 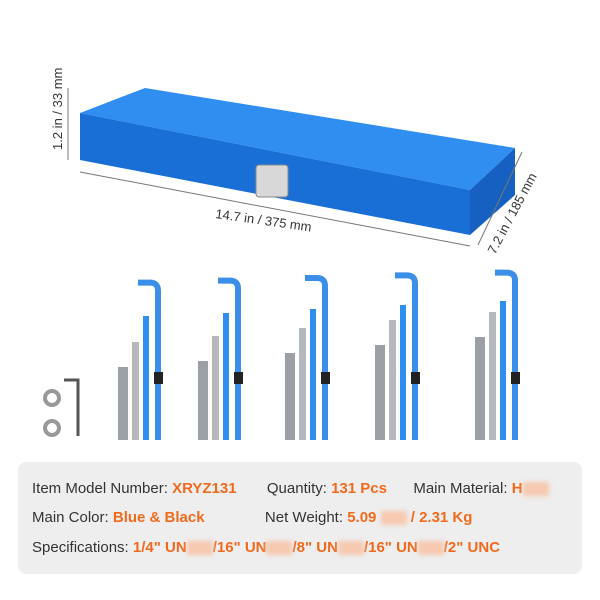 What do you see at coordinates (272, 181) in the screenshot?
I see `latch` at bounding box center [272, 181].